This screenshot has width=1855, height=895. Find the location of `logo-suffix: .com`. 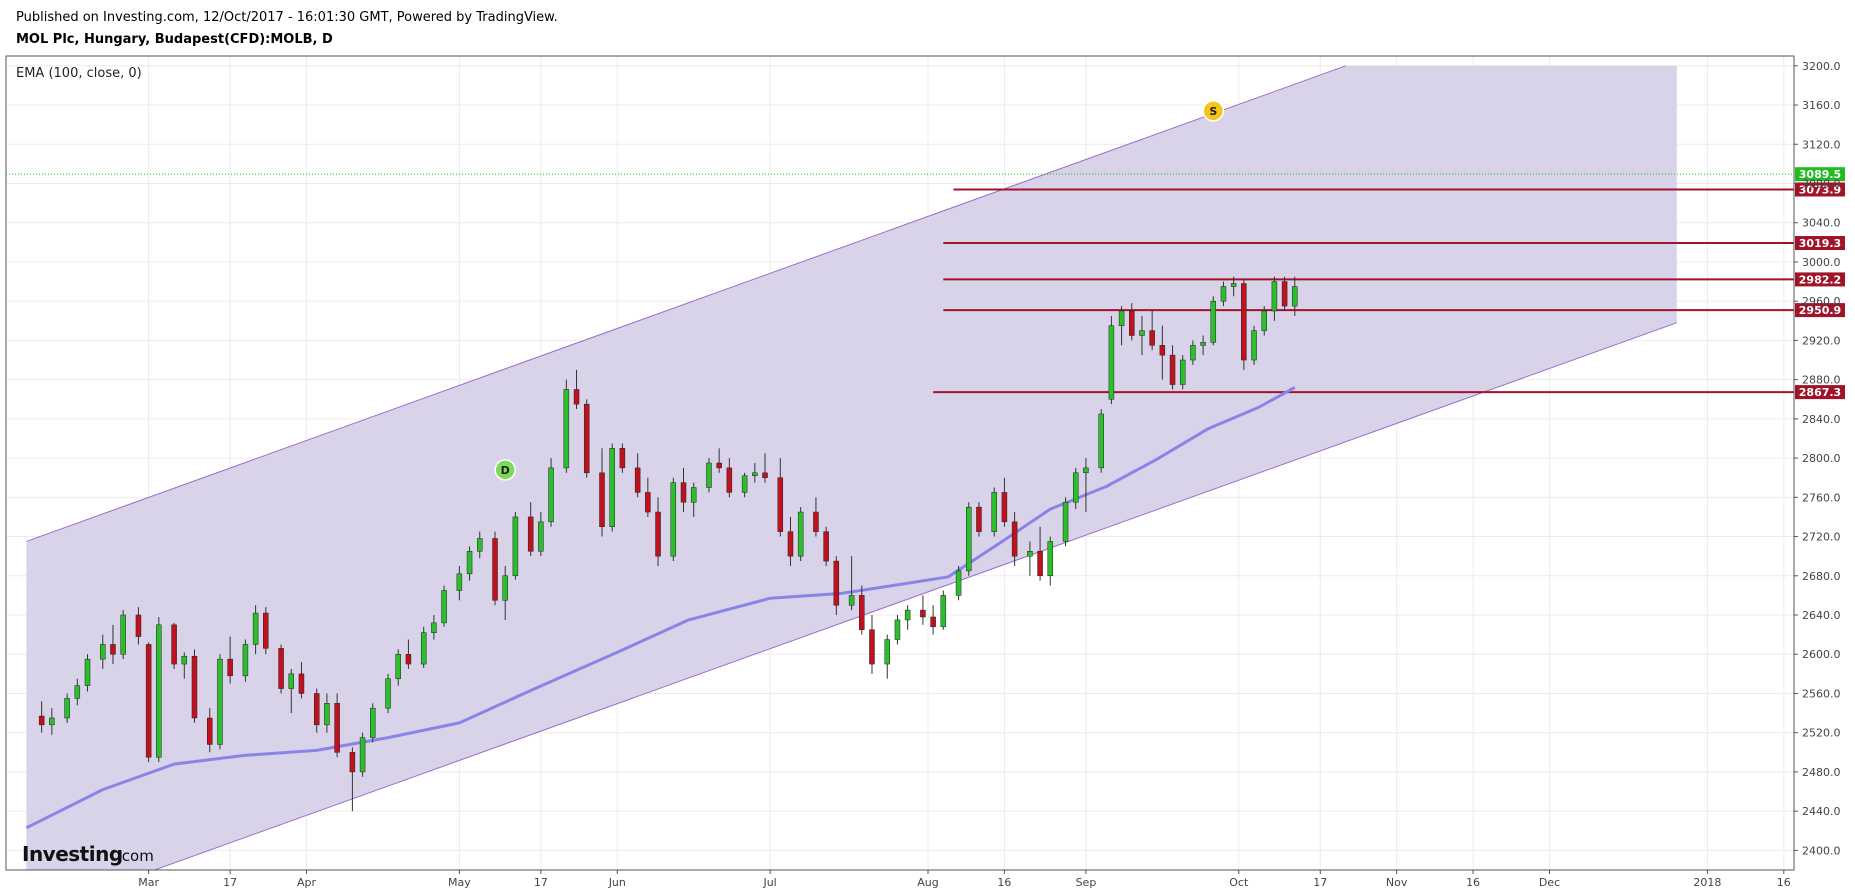

logo-suffix: .com is located at coordinates (135, 856).